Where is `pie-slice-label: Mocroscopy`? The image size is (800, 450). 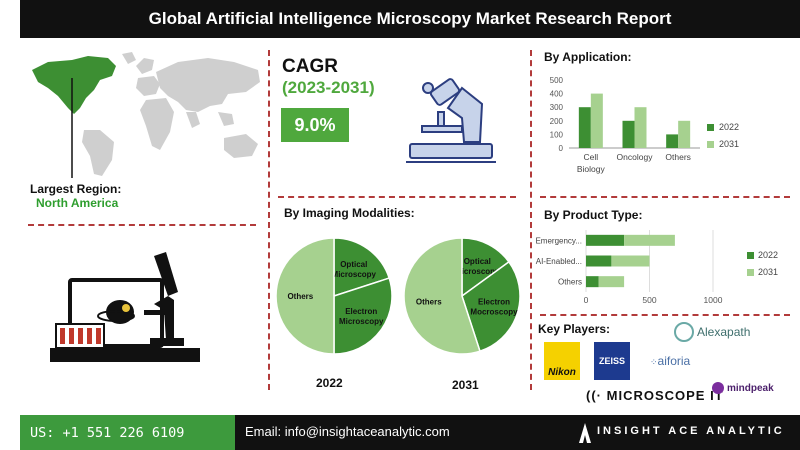 pie-slice-label: Mocroscopy is located at coordinates (494, 311).